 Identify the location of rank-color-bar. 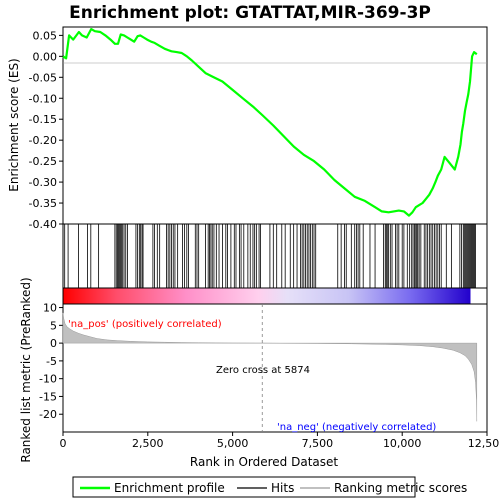
(275, 296).